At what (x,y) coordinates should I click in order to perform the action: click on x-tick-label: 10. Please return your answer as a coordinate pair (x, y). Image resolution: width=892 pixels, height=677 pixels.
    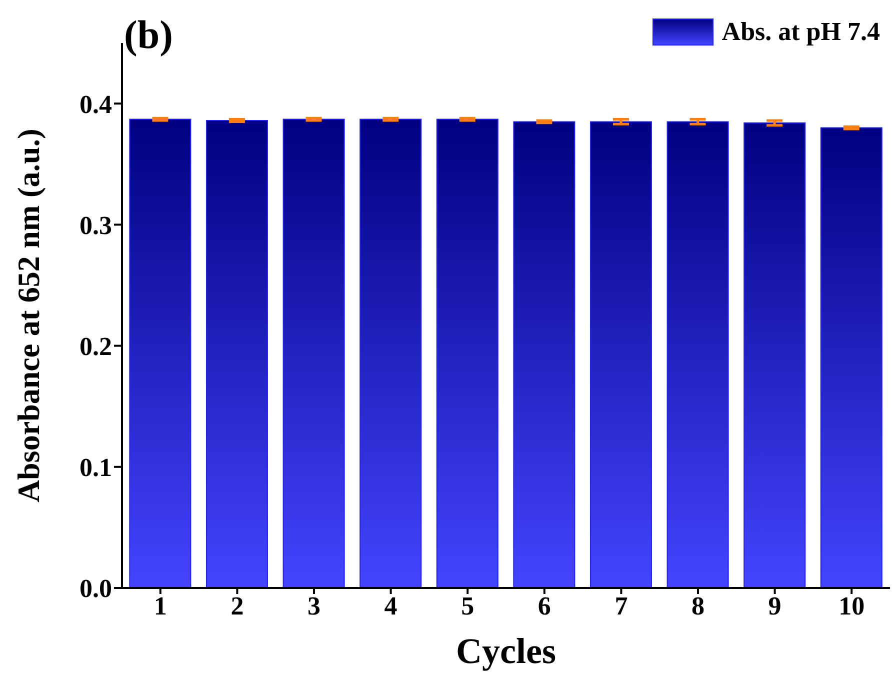
    Looking at the image, I should click on (851, 605).